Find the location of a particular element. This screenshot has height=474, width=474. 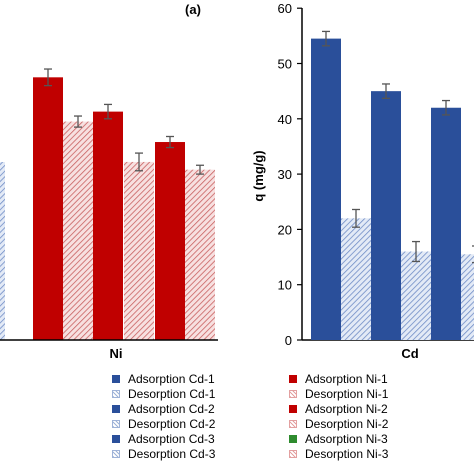

y-tick-label: 30 is located at coordinates (285, 174).